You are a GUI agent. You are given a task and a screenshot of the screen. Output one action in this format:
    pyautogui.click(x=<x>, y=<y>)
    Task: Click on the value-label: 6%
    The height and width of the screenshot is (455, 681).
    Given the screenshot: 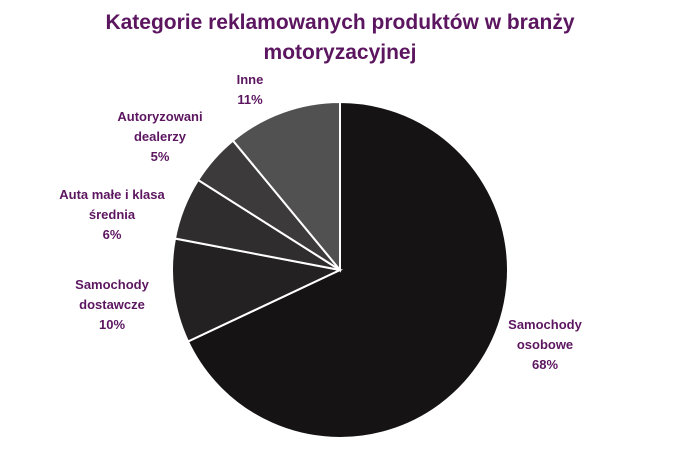 What is the action you would take?
    pyautogui.click(x=112, y=234)
    